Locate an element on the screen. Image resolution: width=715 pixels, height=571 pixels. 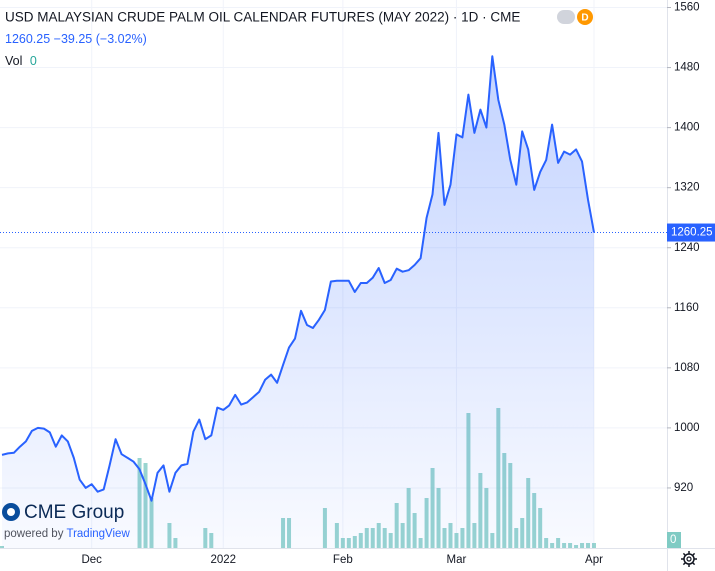
y-tick-label: 1480 is located at coordinates (687, 68).